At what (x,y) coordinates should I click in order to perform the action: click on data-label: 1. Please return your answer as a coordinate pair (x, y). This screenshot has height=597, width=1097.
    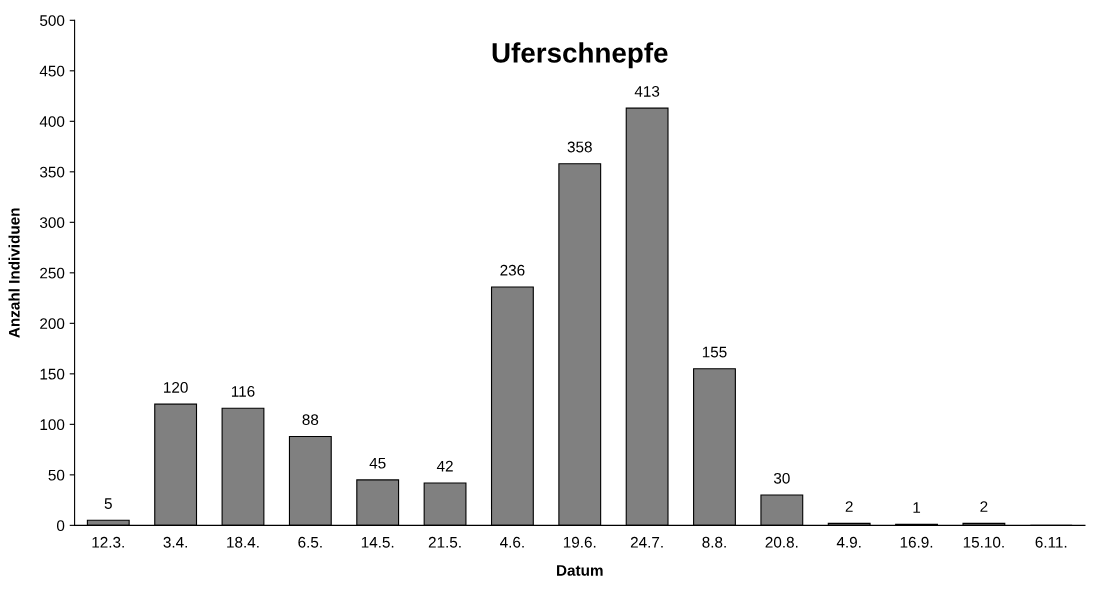
    Looking at the image, I should click on (917, 507).